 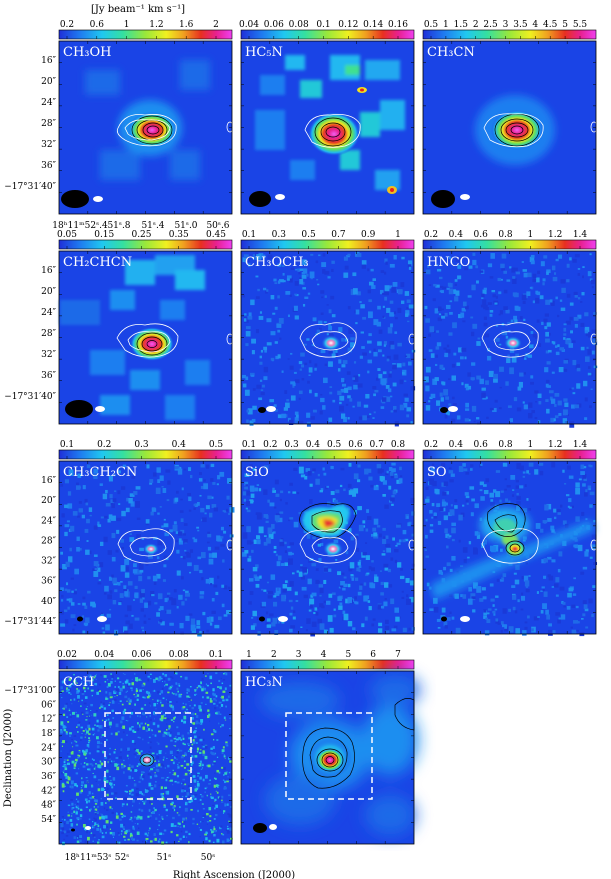 I want to click on panel-label-ch3ch2cn: CH₃CH₂CN, so click(x=100, y=472).